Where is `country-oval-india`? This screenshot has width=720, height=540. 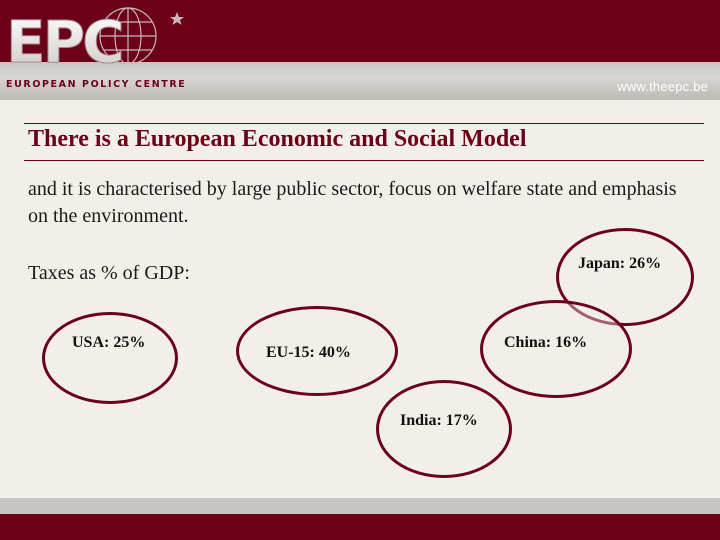
country-oval-india is located at coordinates (444, 429).